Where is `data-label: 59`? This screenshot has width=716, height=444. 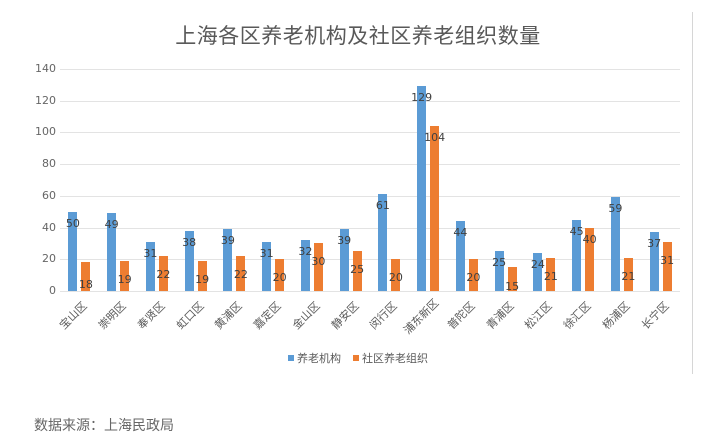
data-label: 59 is located at coordinates (615, 209).